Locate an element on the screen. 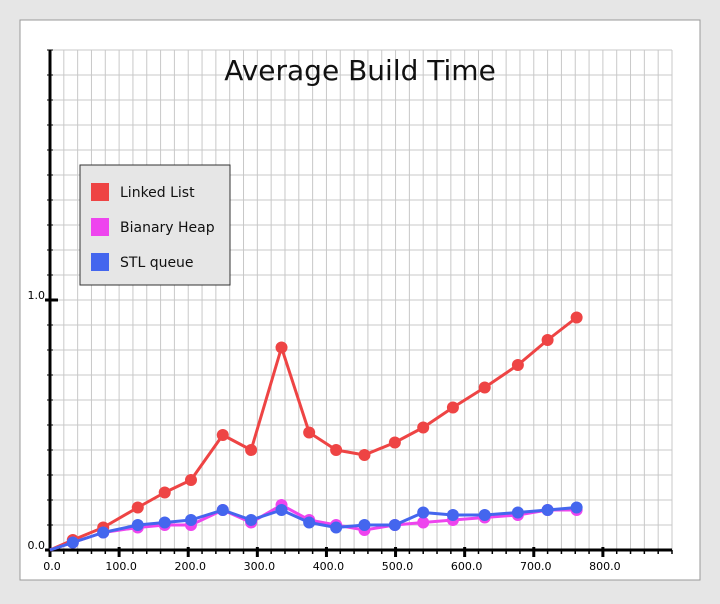  y-tick-label: 1.0 is located at coordinates (37, 295).